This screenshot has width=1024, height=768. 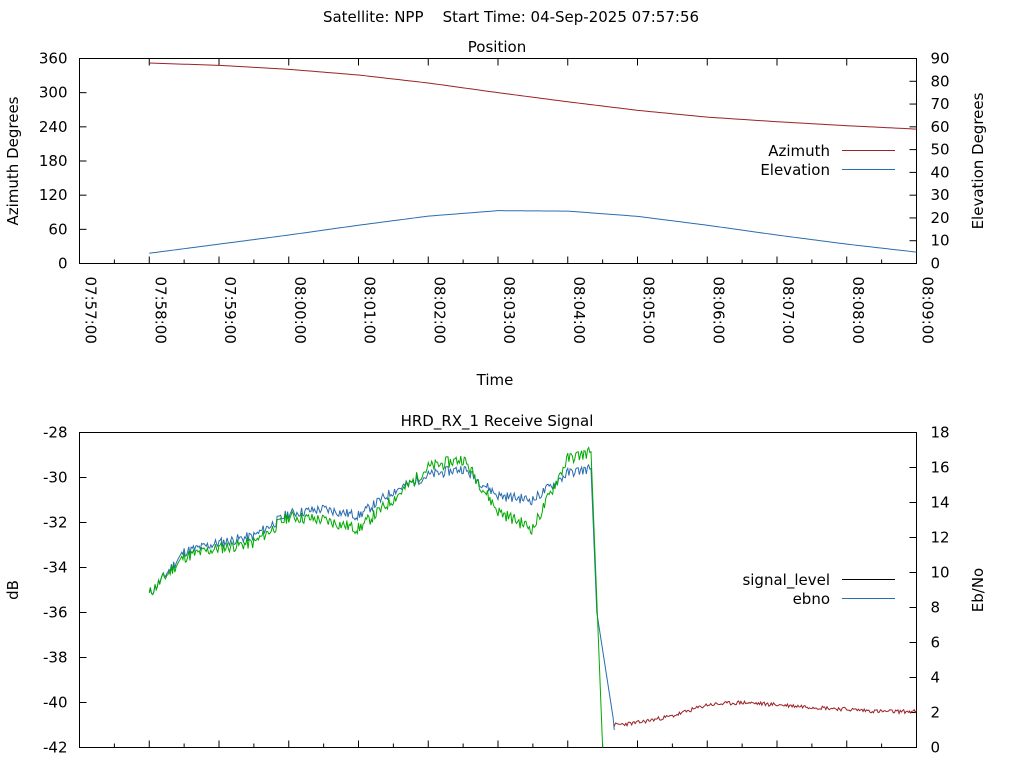 What do you see at coordinates (936, 643) in the screenshot?
I see `right-y-tick-label: 6` at bounding box center [936, 643].